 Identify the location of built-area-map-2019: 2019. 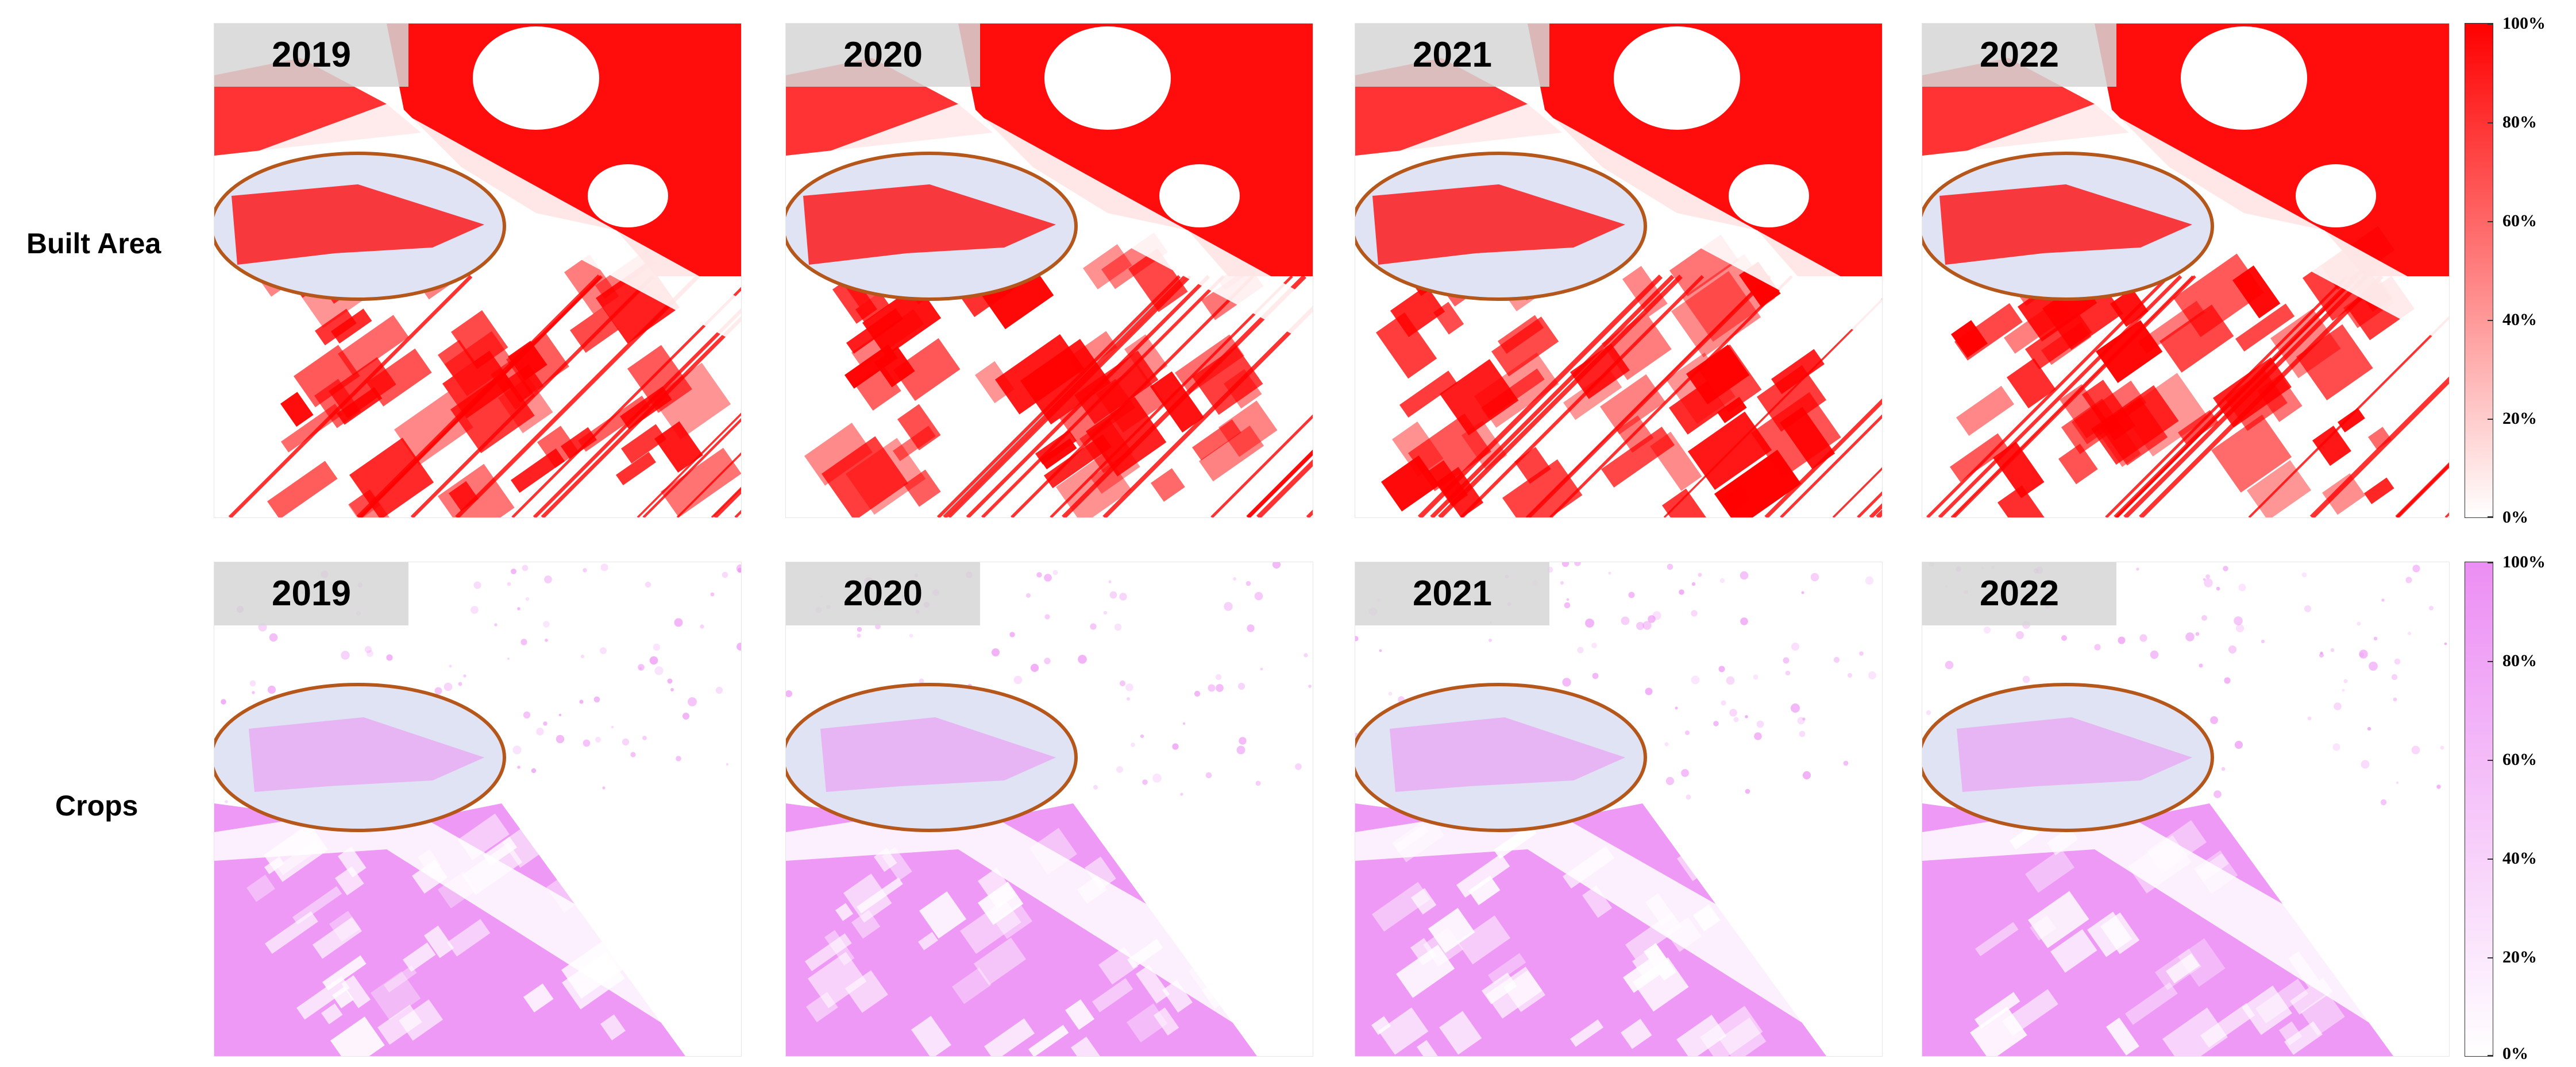
(478, 270).